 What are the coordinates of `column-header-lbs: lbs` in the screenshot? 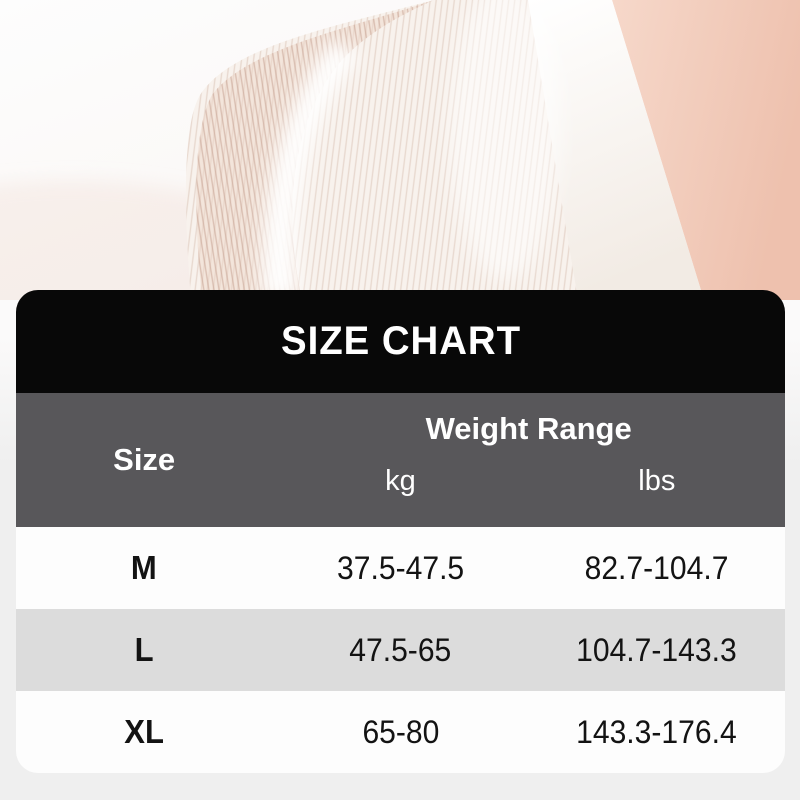 It's located at (657, 481).